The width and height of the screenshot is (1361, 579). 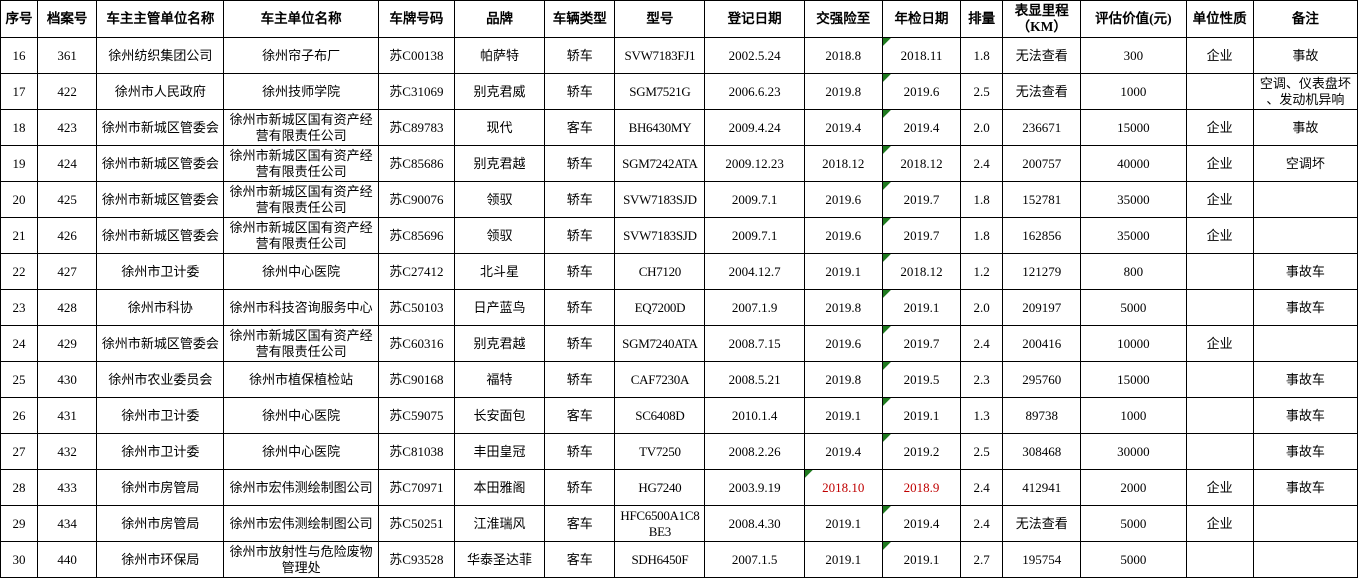 What do you see at coordinates (1042, 19) in the screenshot?
I see `column-header-mileage: 表显里程 （KM）` at bounding box center [1042, 19].